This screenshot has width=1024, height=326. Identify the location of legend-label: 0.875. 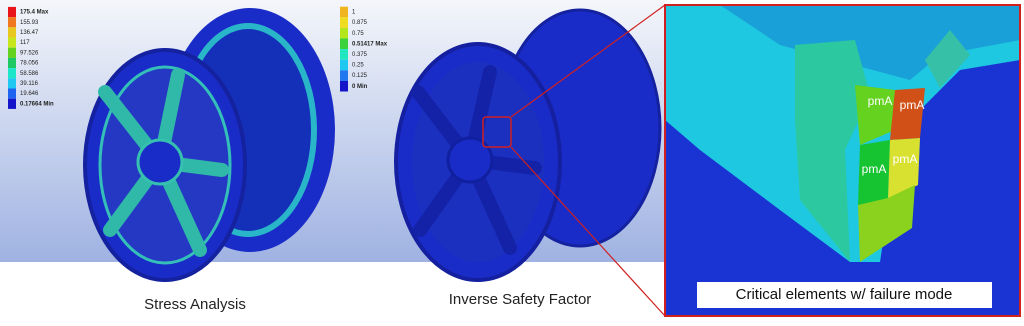
(360, 23).